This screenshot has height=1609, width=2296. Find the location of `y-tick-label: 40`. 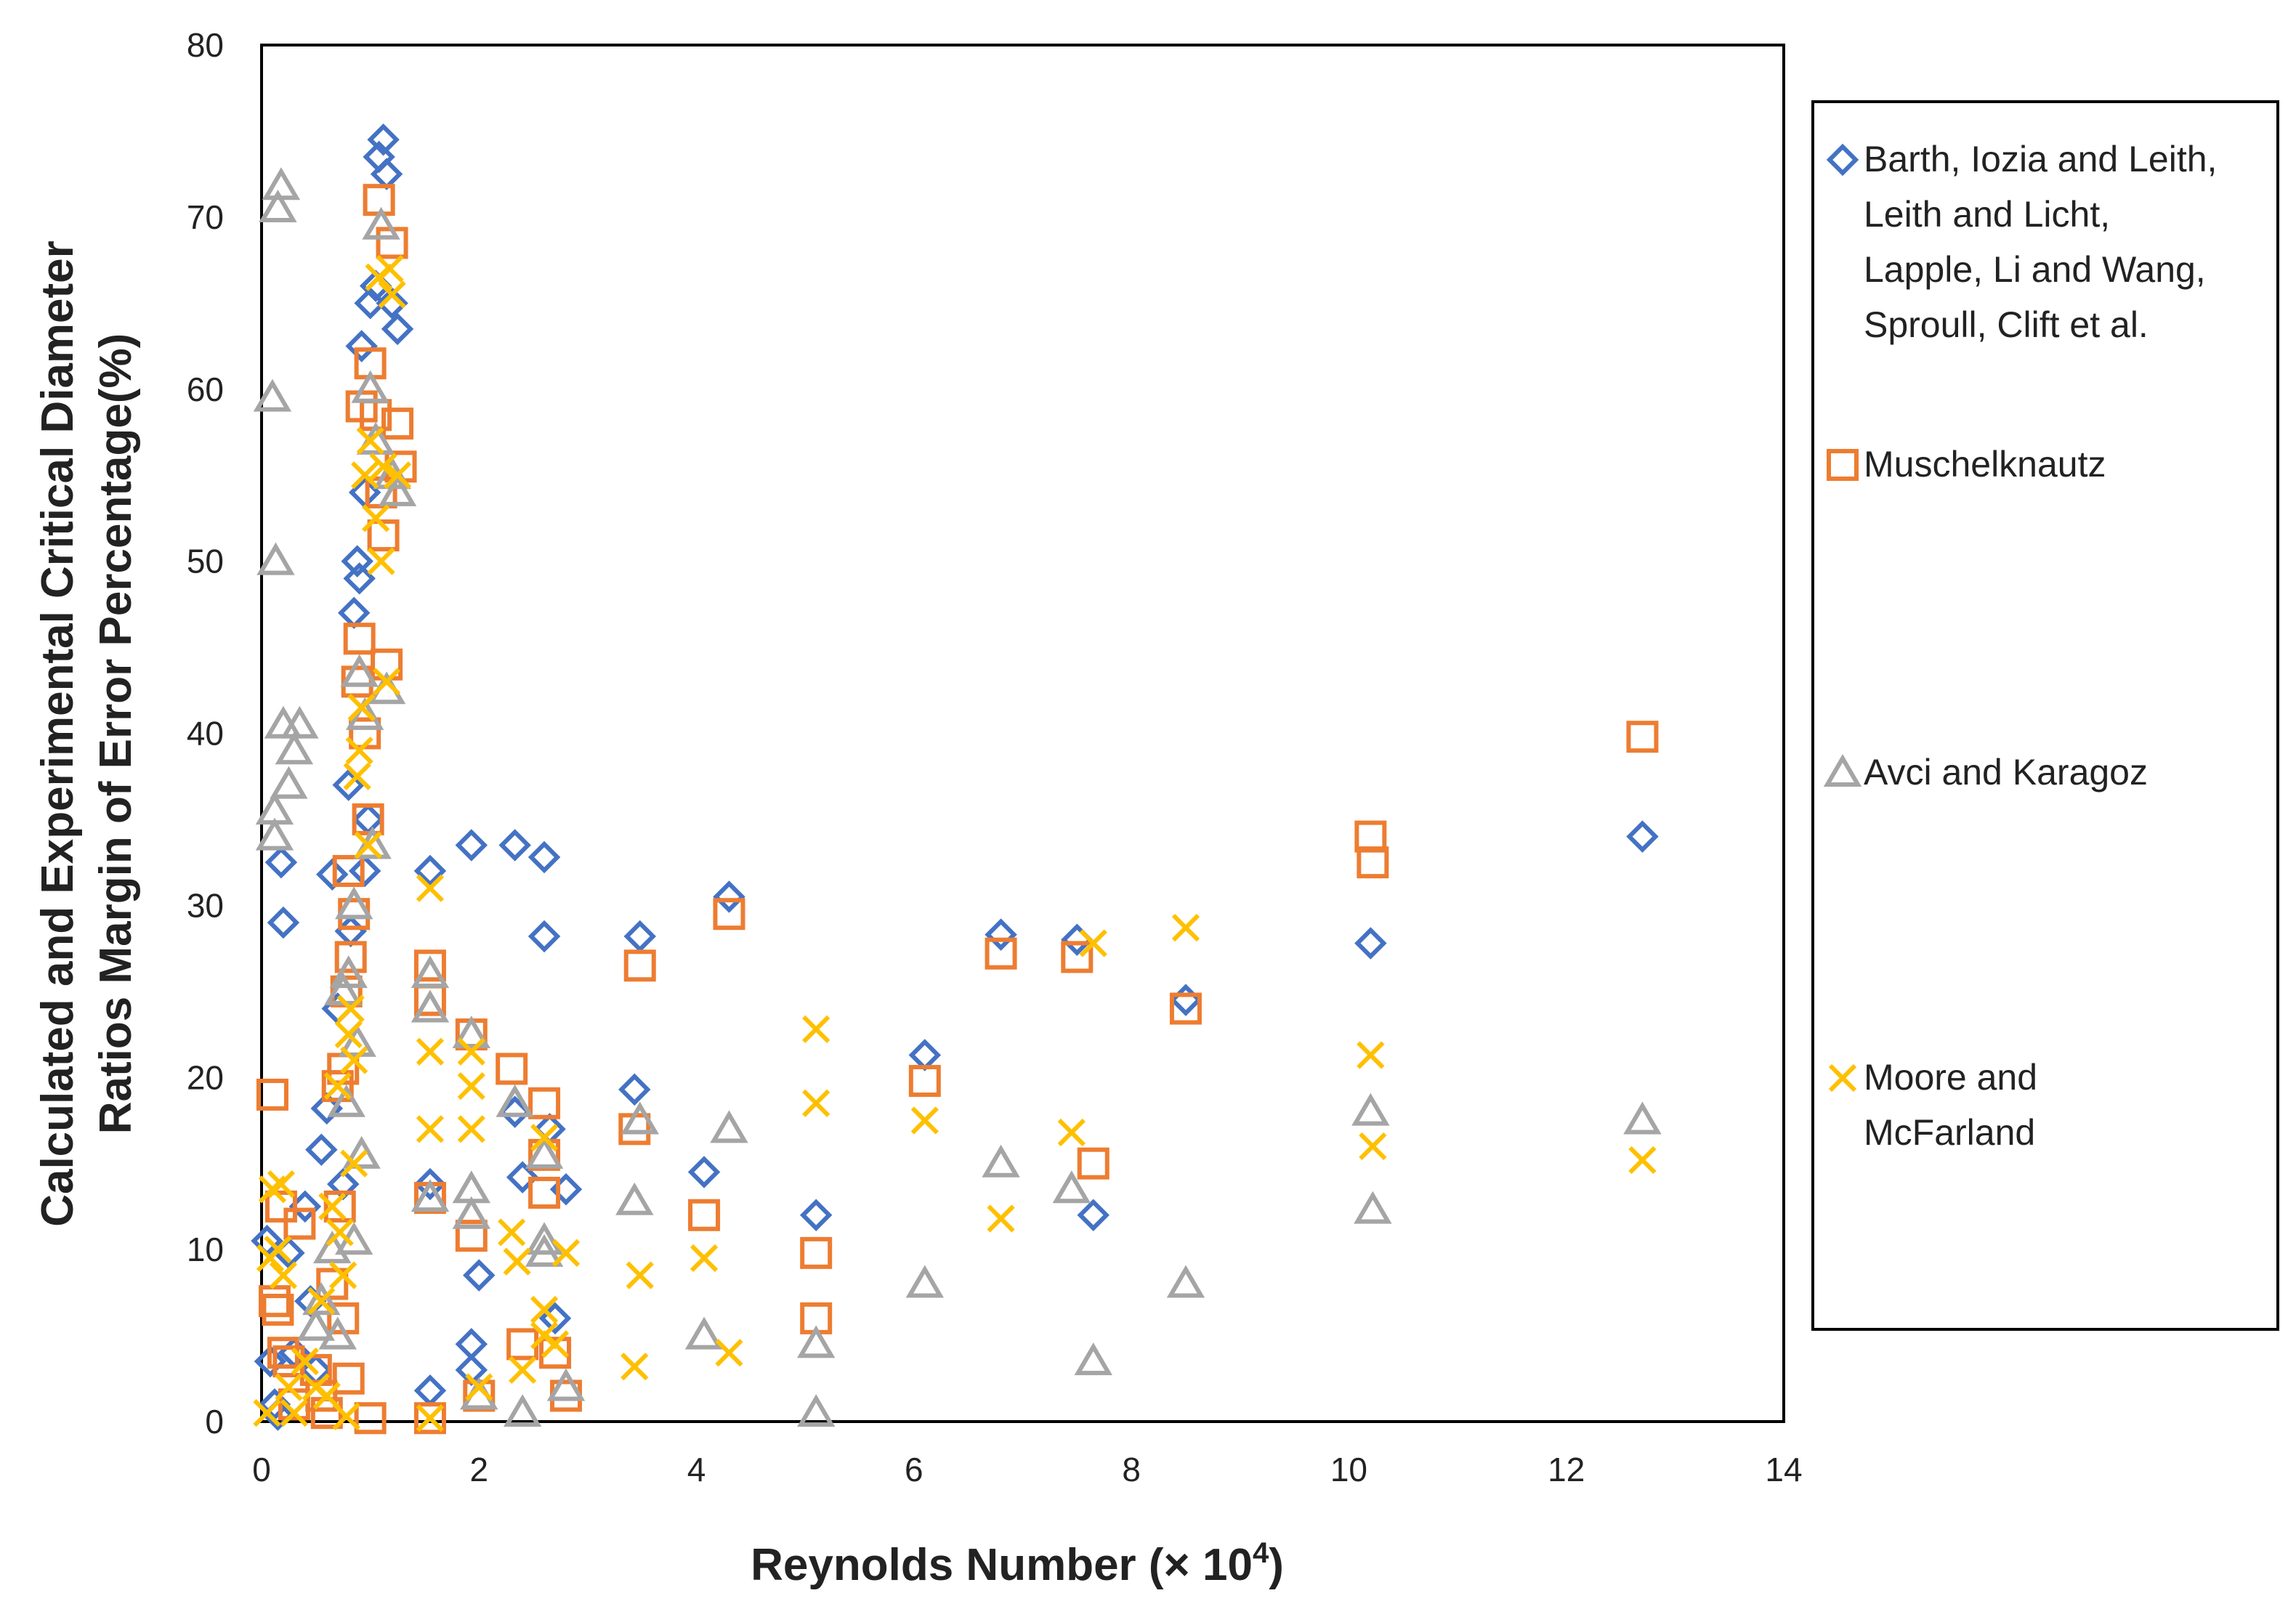

y-tick-label: 40 is located at coordinates (205, 734).